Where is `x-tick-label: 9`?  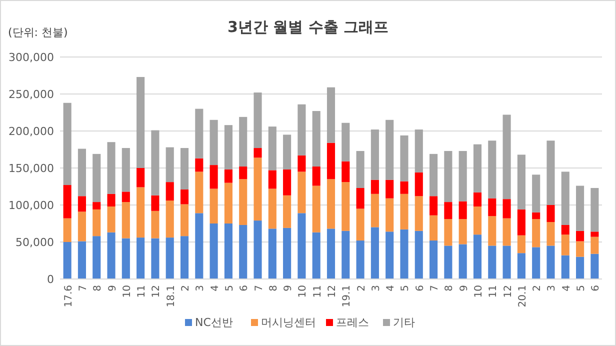
x-tick-label: 9 is located at coordinates (112, 288).